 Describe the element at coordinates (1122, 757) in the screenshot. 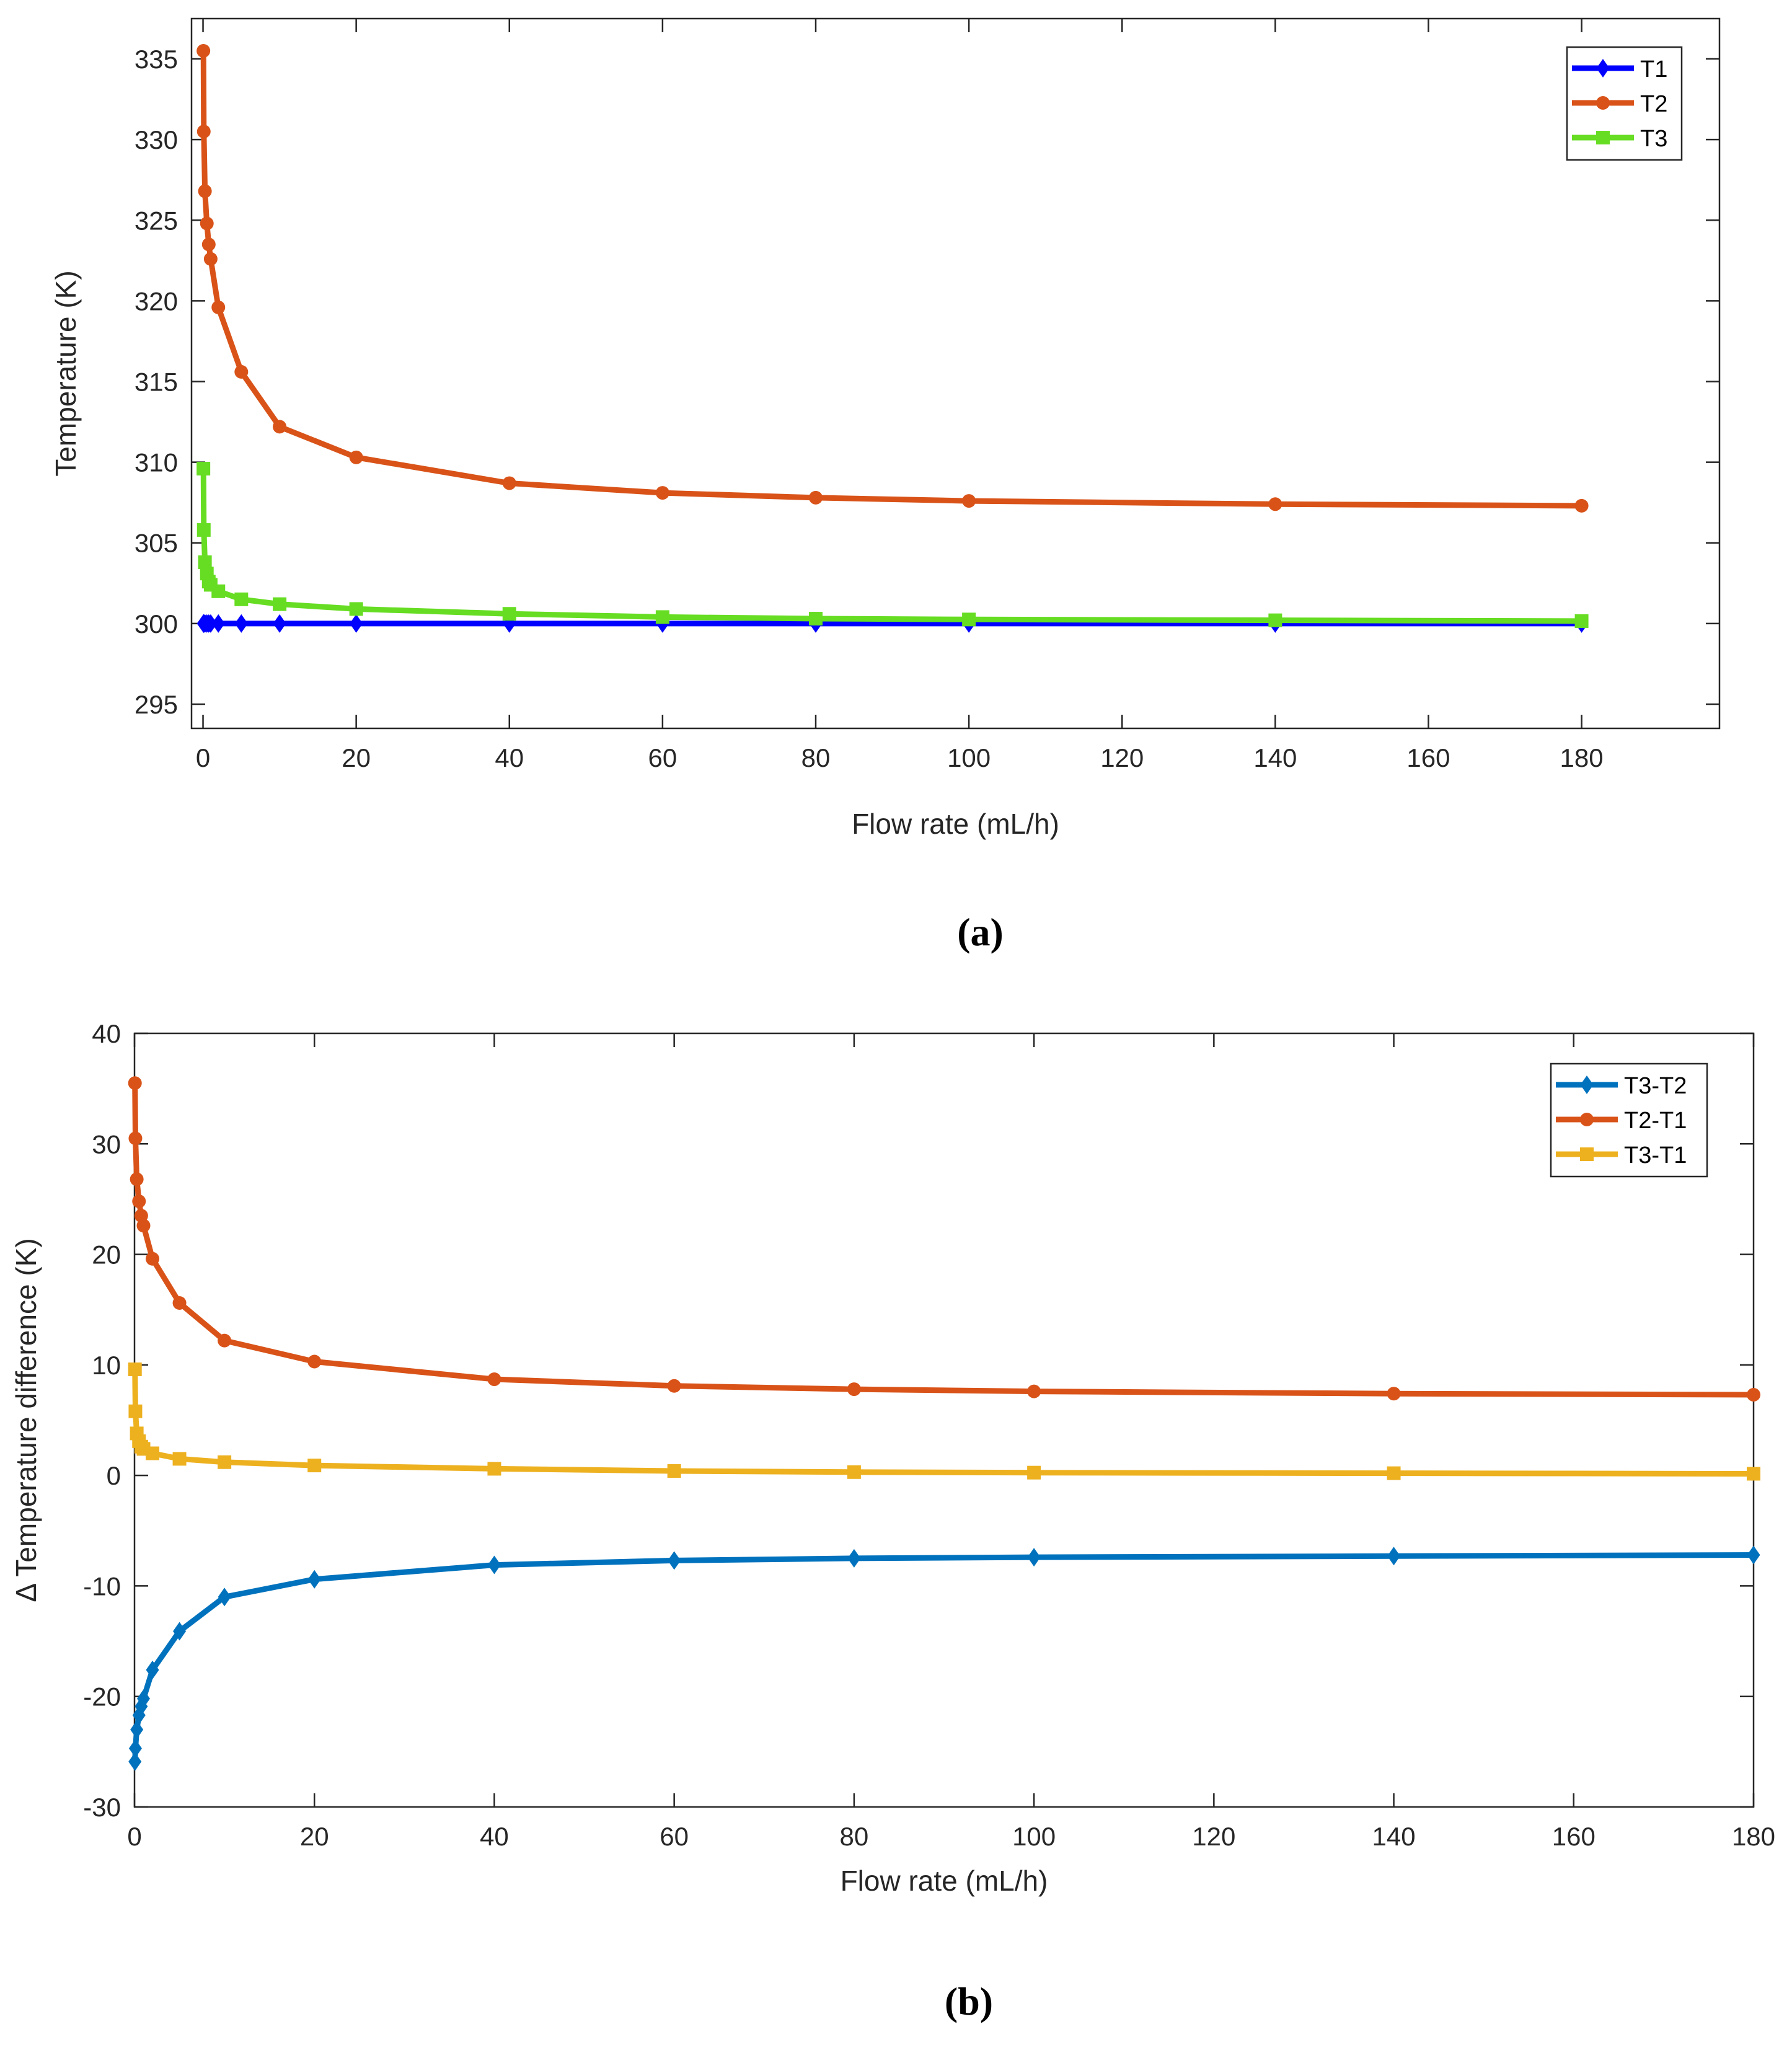

I see `chart-a-x-tick-label: 120` at that location.